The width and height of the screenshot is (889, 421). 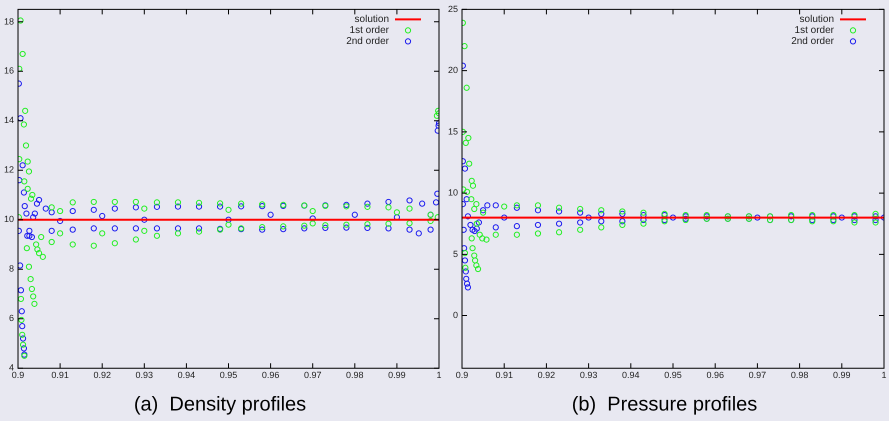 What do you see at coordinates (453, 131) in the screenshot?
I see `y-tick-label: 15` at bounding box center [453, 131].